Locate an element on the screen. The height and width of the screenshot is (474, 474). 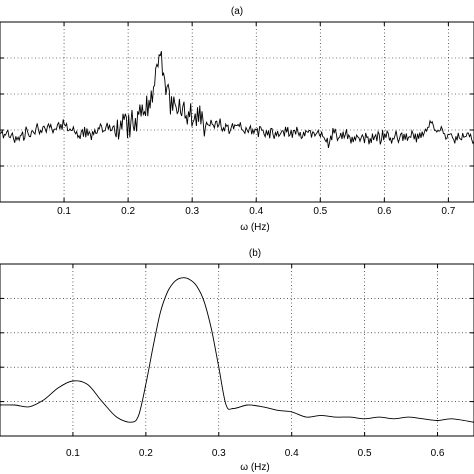
panel-a-tick-labels: 0.1 0.2 0.3 0.4 0.5 0.6 0.7 is located at coordinates (256, 211).